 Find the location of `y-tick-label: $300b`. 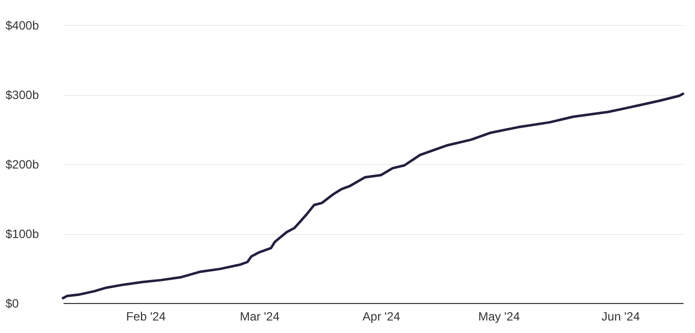

y-tick-label: $300b is located at coordinates (23, 95).